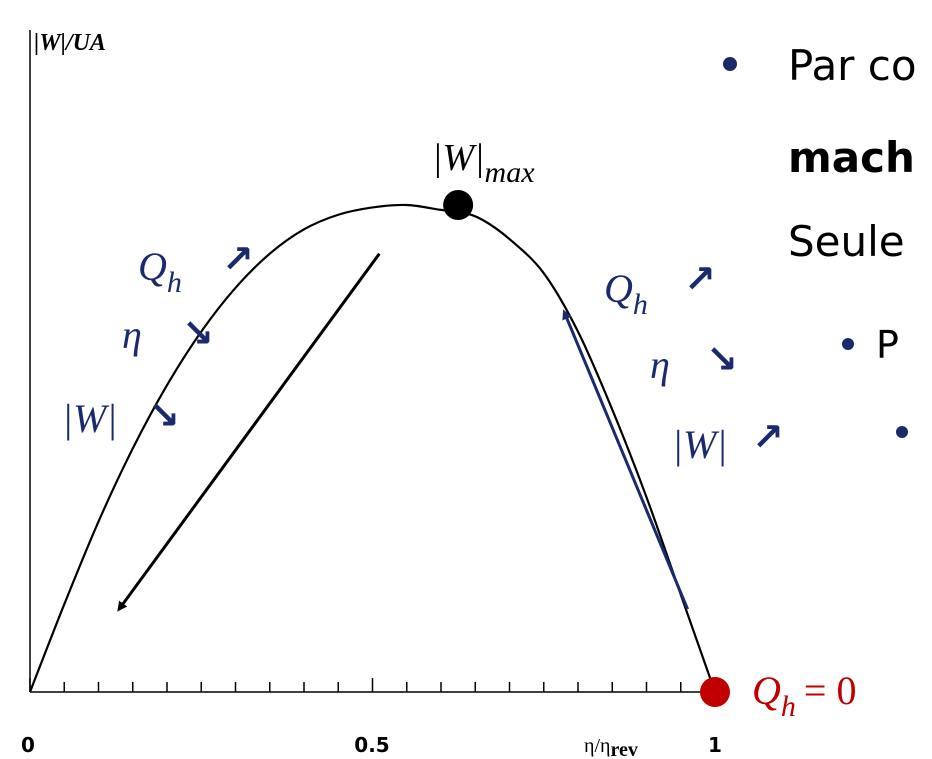 The image size is (932, 759). What do you see at coordinates (483, 163) in the screenshot?
I see `max-point-label: |W|max` at bounding box center [483, 163].